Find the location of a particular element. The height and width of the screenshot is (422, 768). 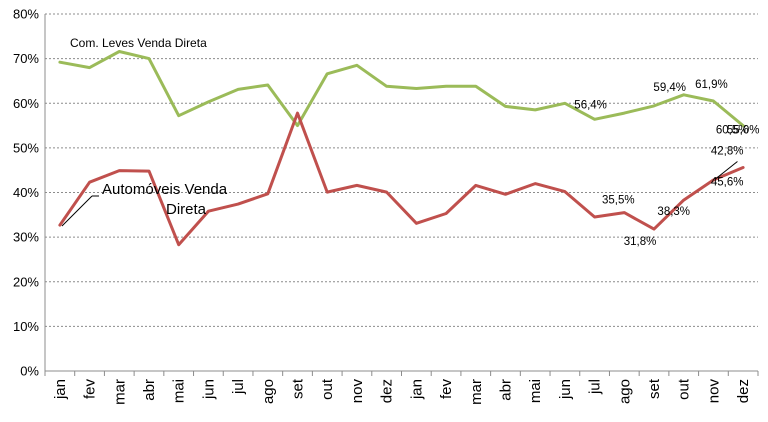

series-label-automoveis-line1: Automóveis Venda is located at coordinates (165, 189).